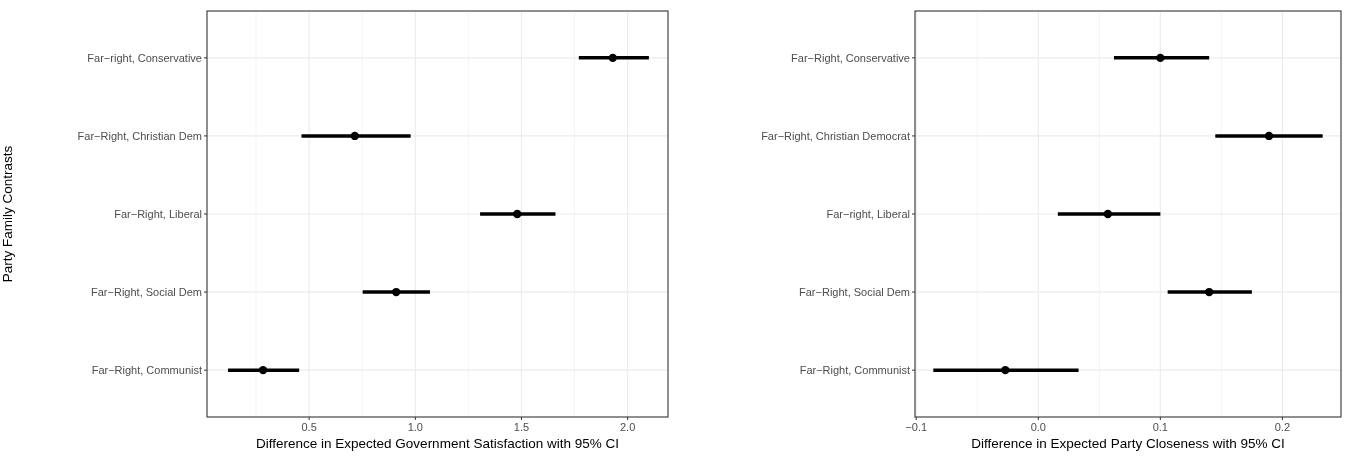 The image size is (1349, 461). I want to click on y-tick-label: Far−right, Liberal, so click(868, 214).